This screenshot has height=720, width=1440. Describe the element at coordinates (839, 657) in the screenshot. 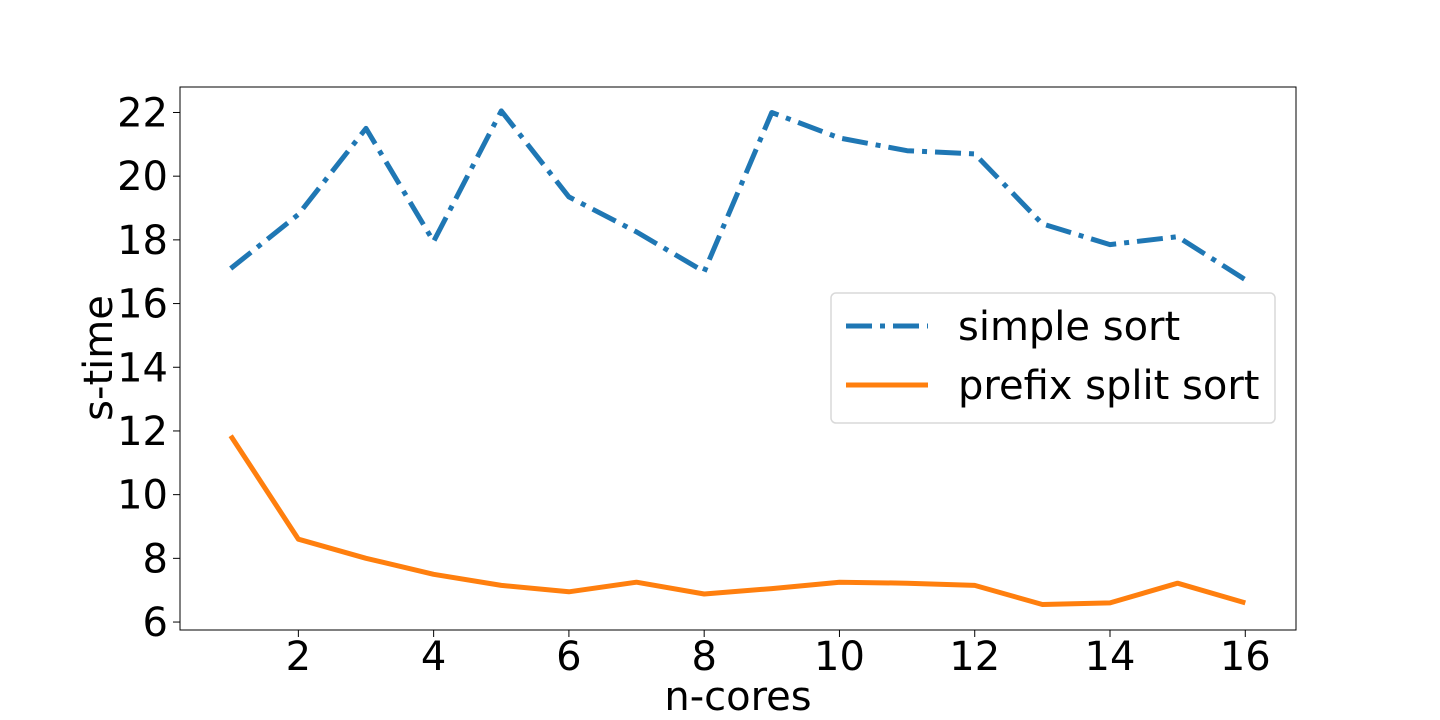

I see `x-tick-label: 10` at that location.